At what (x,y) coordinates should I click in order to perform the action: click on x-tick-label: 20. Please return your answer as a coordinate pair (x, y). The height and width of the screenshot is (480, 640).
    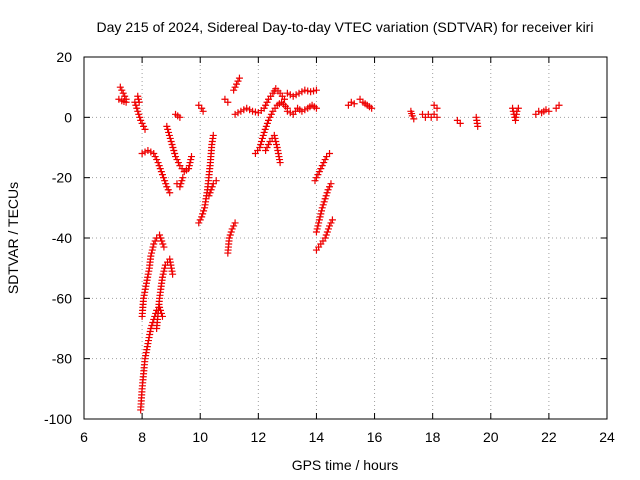
    Looking at the image, I should click on (491, 437).